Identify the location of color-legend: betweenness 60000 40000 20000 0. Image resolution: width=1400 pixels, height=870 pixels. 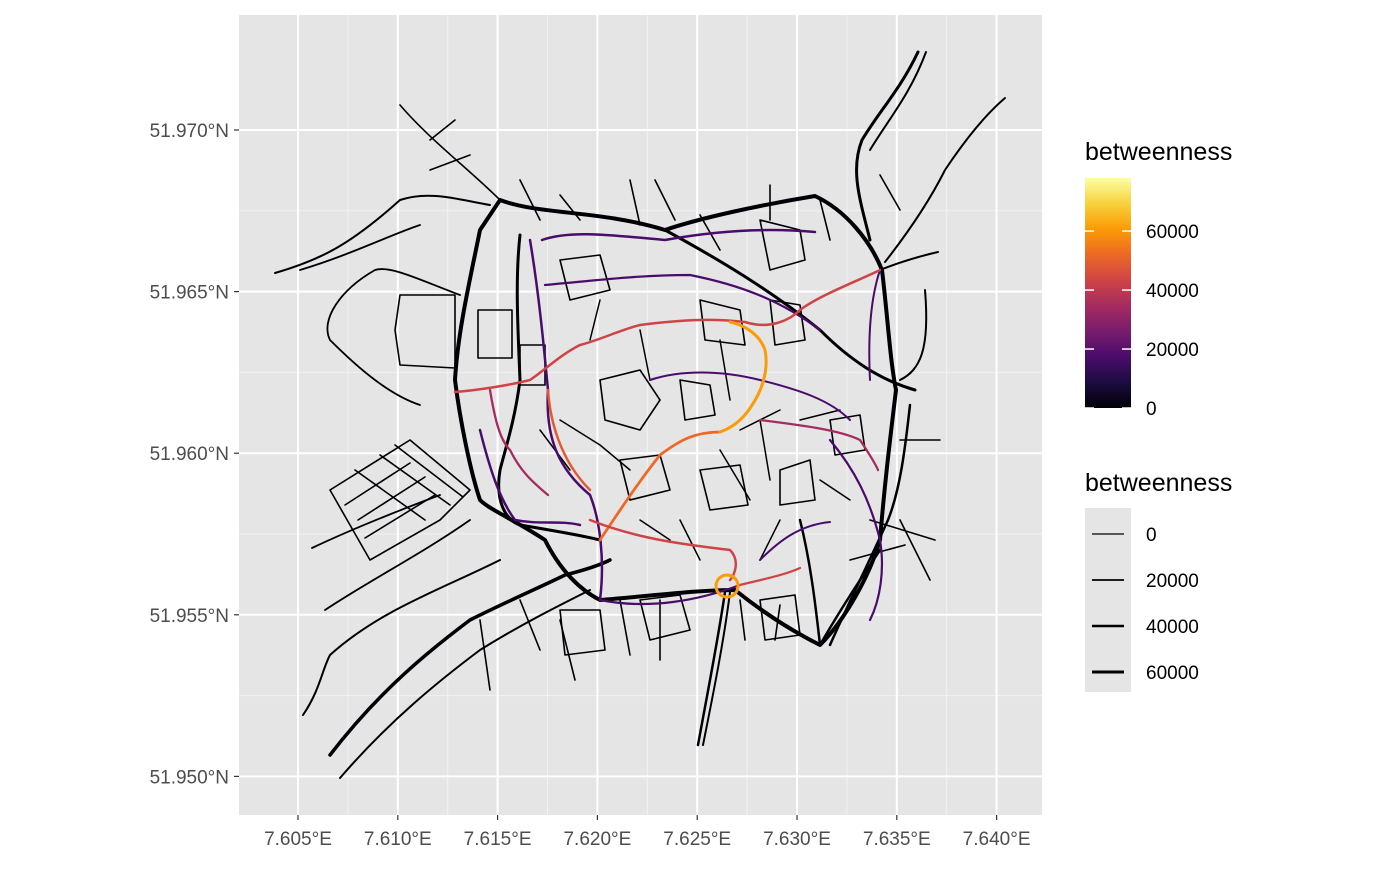
(1158, 279).